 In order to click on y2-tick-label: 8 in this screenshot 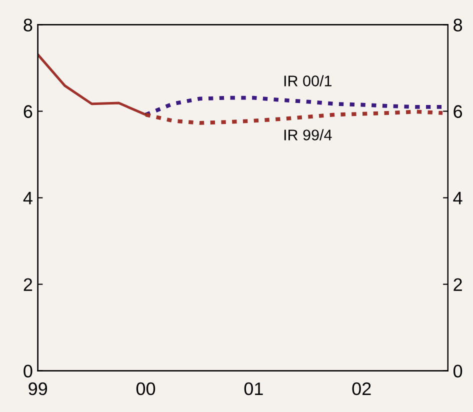, I will do `click(458, 25)`.